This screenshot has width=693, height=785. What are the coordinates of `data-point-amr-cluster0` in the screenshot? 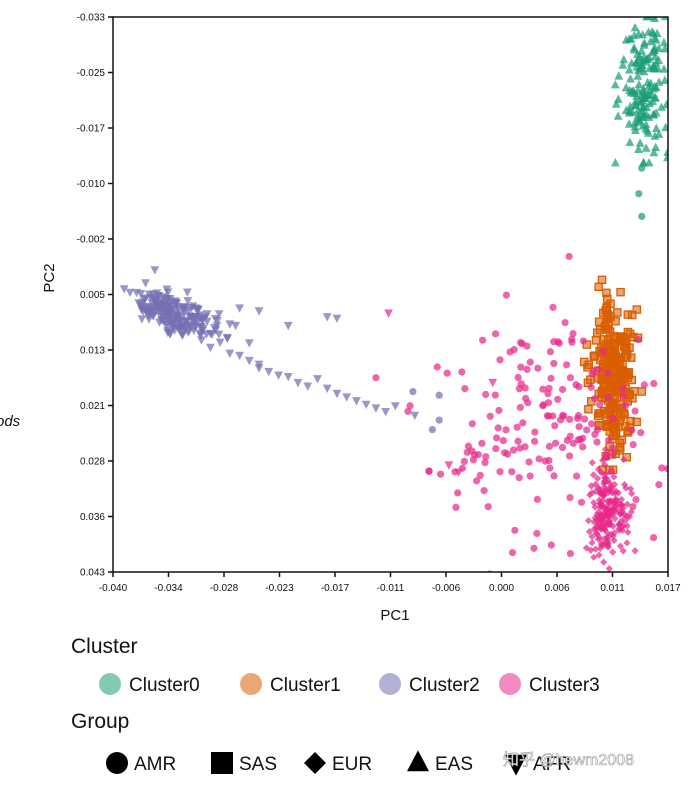 It's located at (642, 168).